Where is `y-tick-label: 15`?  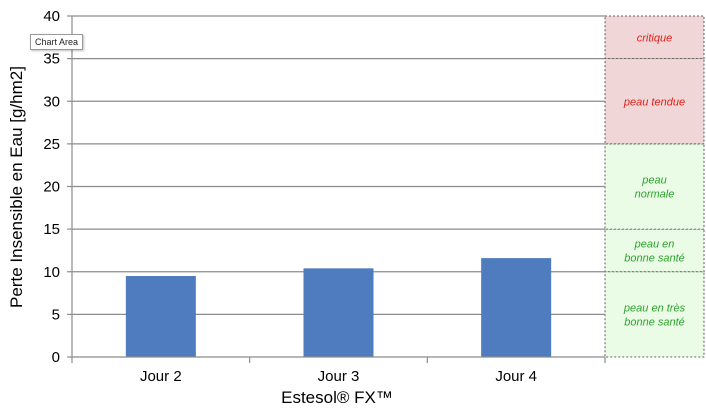
y-tick-label: 15 is located at coordinates (51, 229).